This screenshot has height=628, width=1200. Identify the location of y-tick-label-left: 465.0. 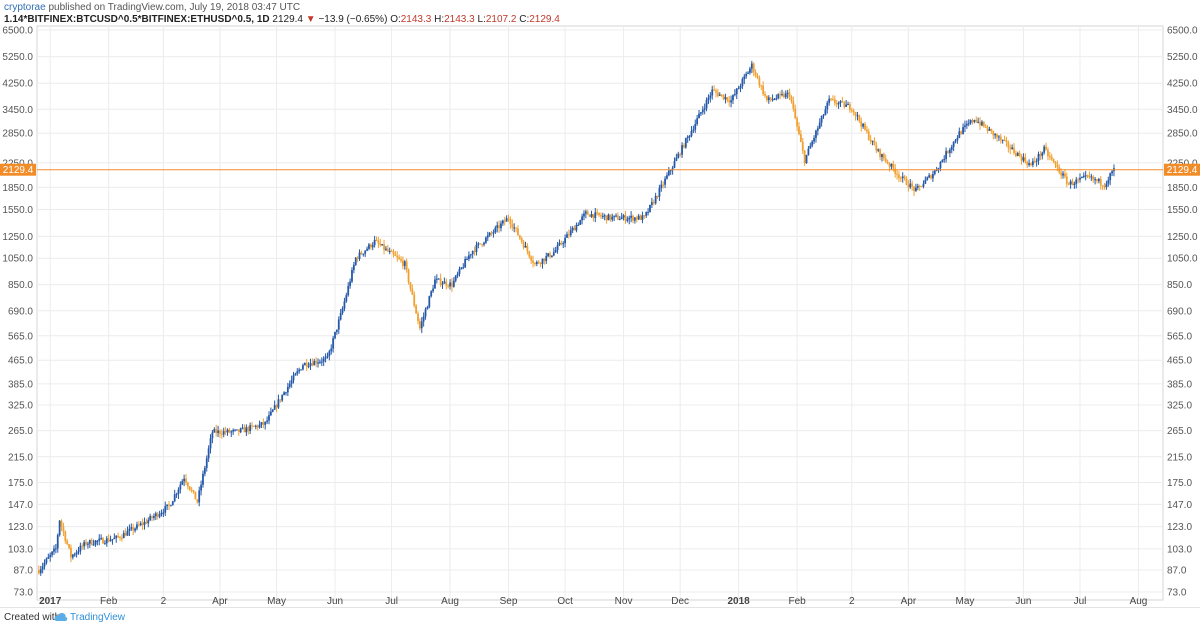
(20, 361).